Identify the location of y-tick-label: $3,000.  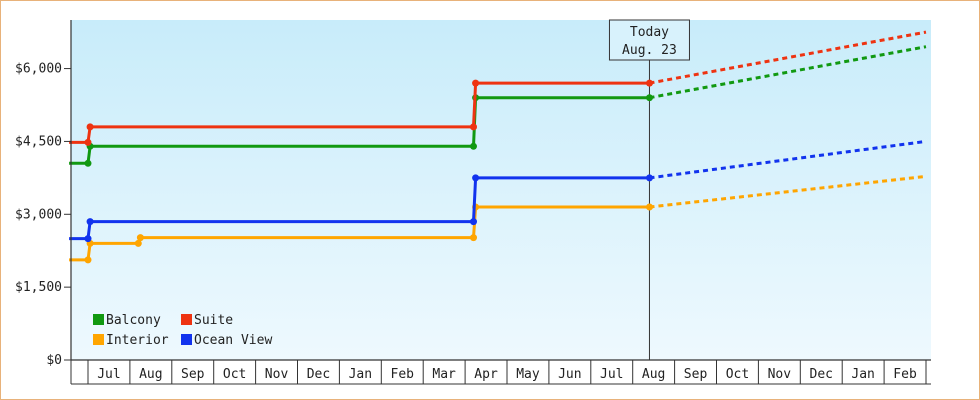
(38, 214).